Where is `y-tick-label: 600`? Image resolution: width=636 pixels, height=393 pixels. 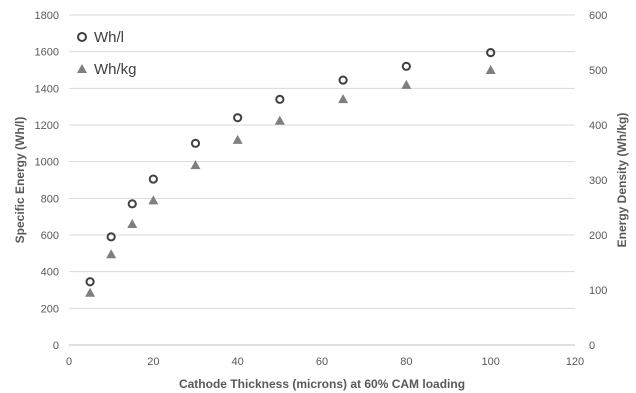 y-tick-label: 600 is located at coordinates (50, 236).